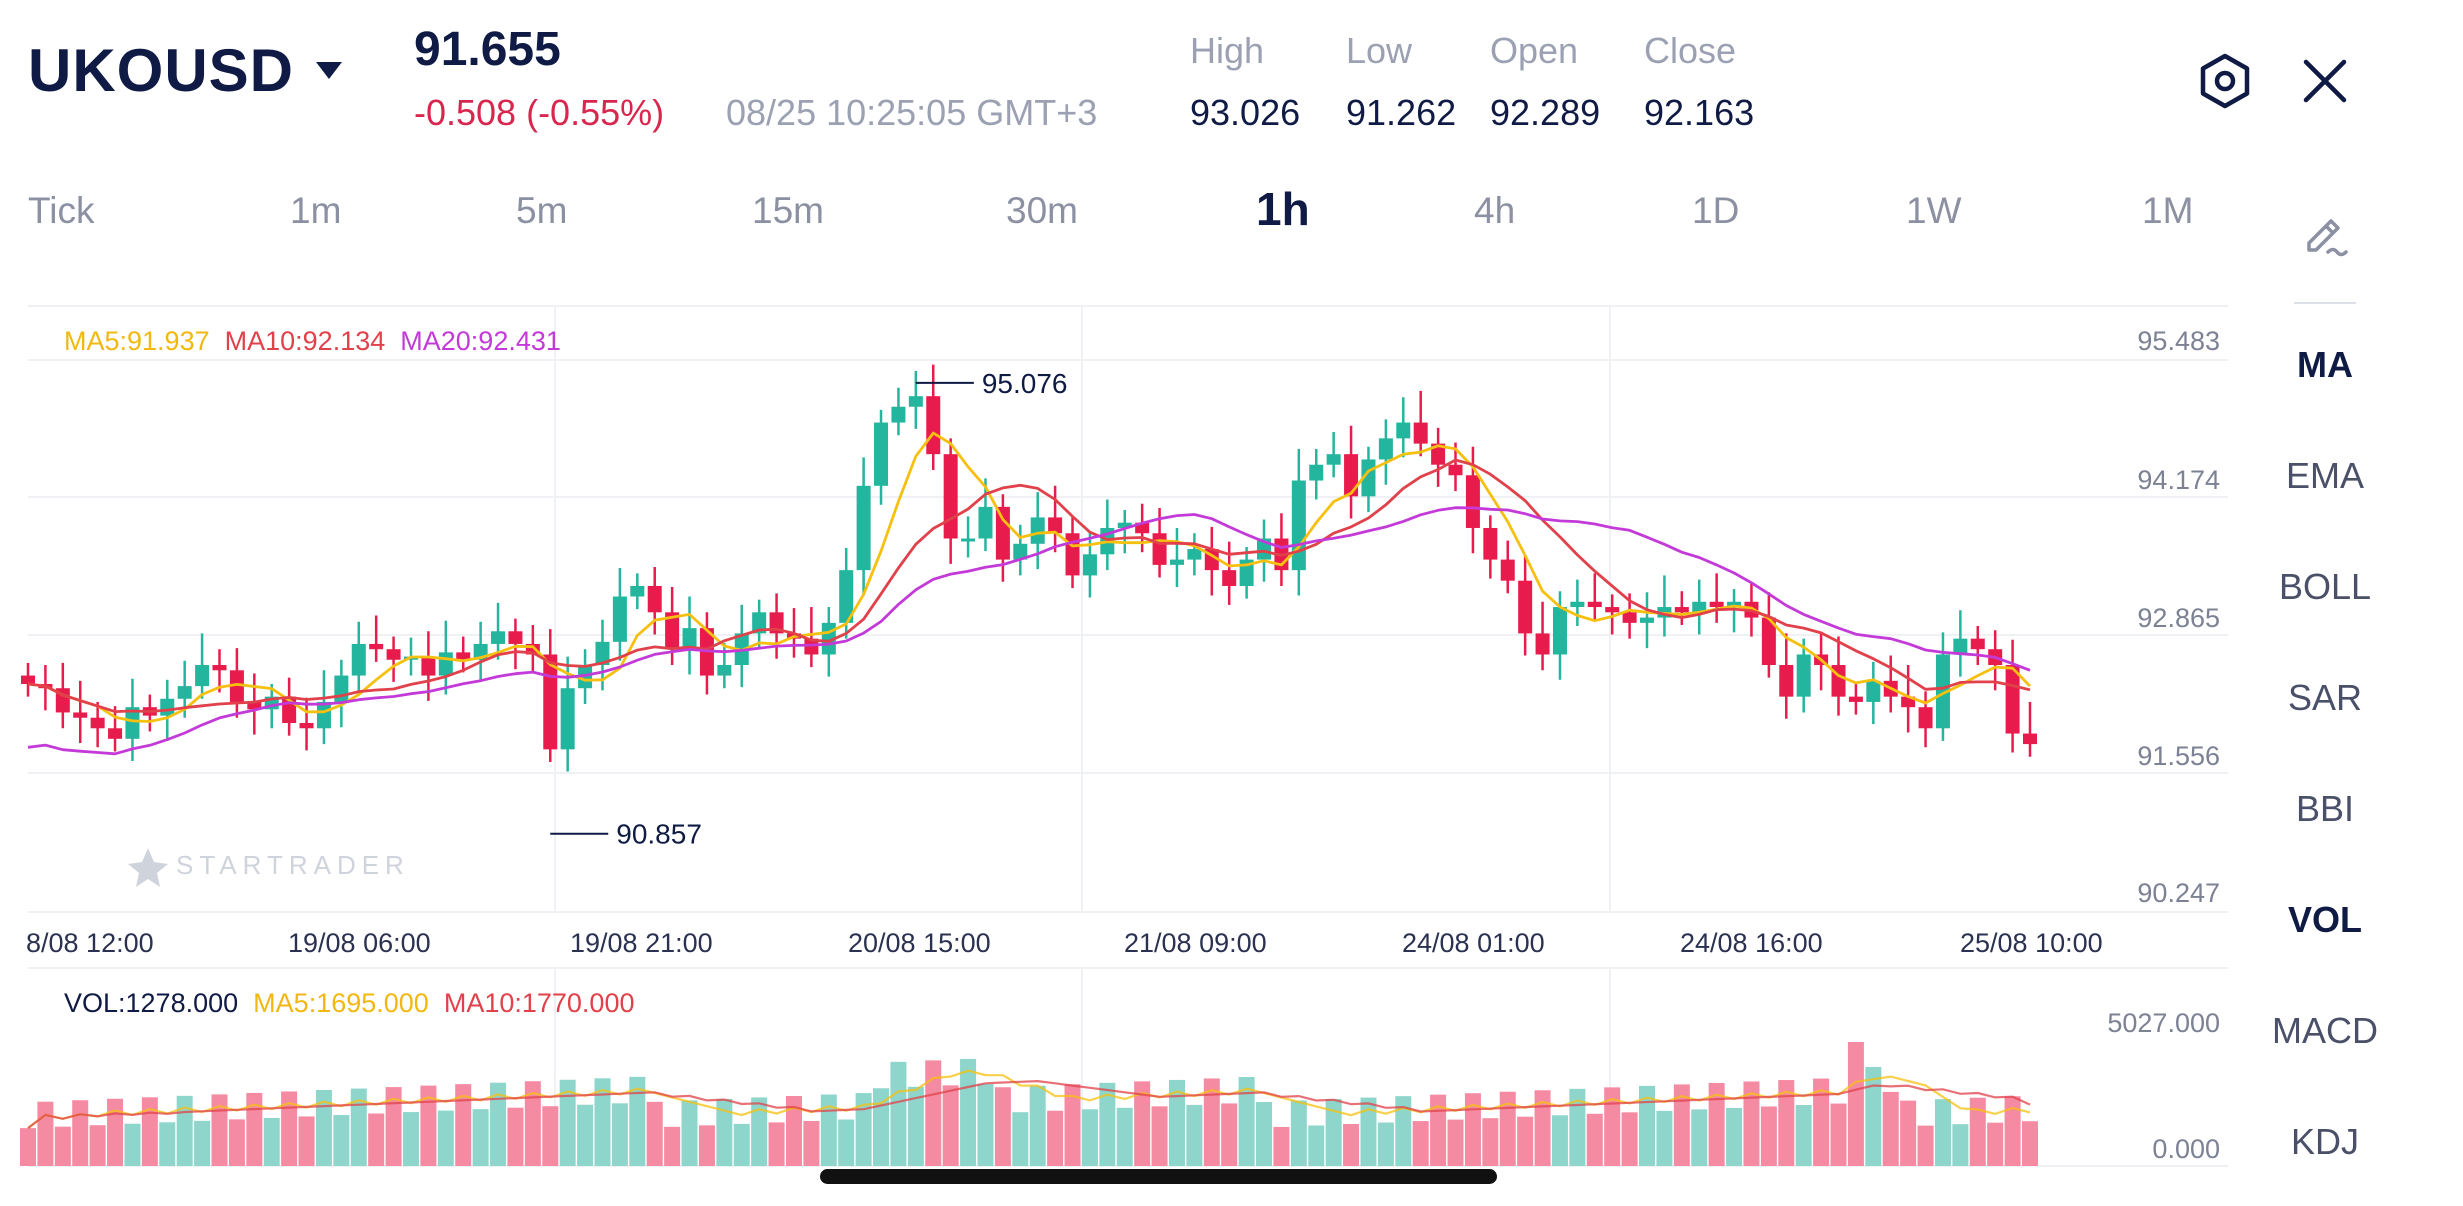 The width and height of the screenshot is (2463, 1206). Describe the element at coordinates (2225, 81) in the screenshot. I see `settings-hexagon-icon` at that location.